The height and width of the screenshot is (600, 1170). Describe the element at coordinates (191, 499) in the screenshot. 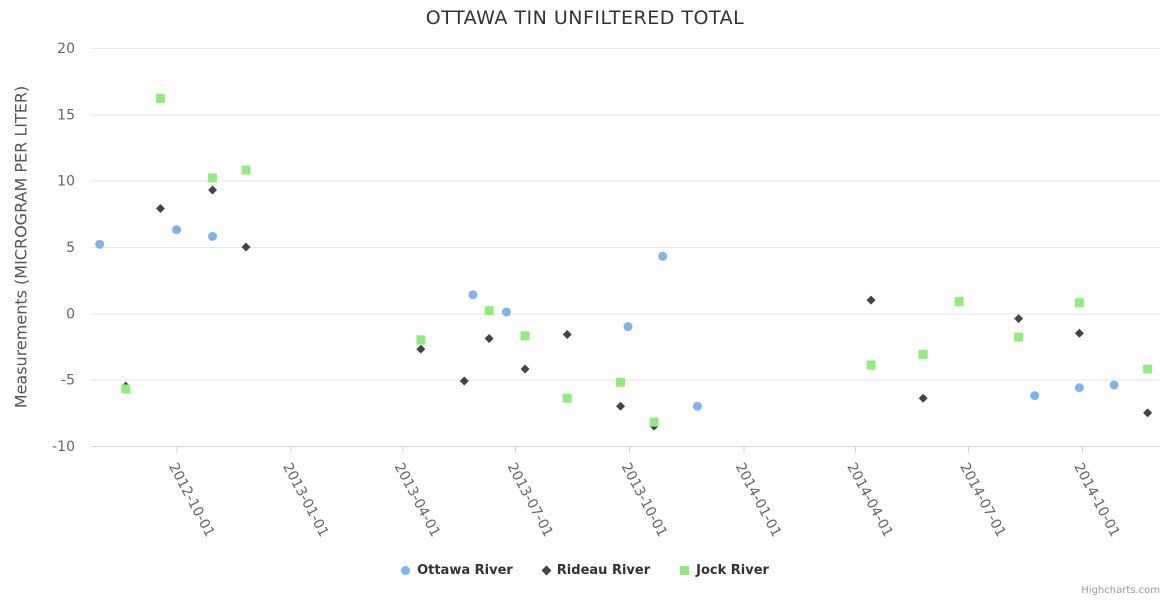

I see `x-axis-tick-label: 2012-10-01` at that location.